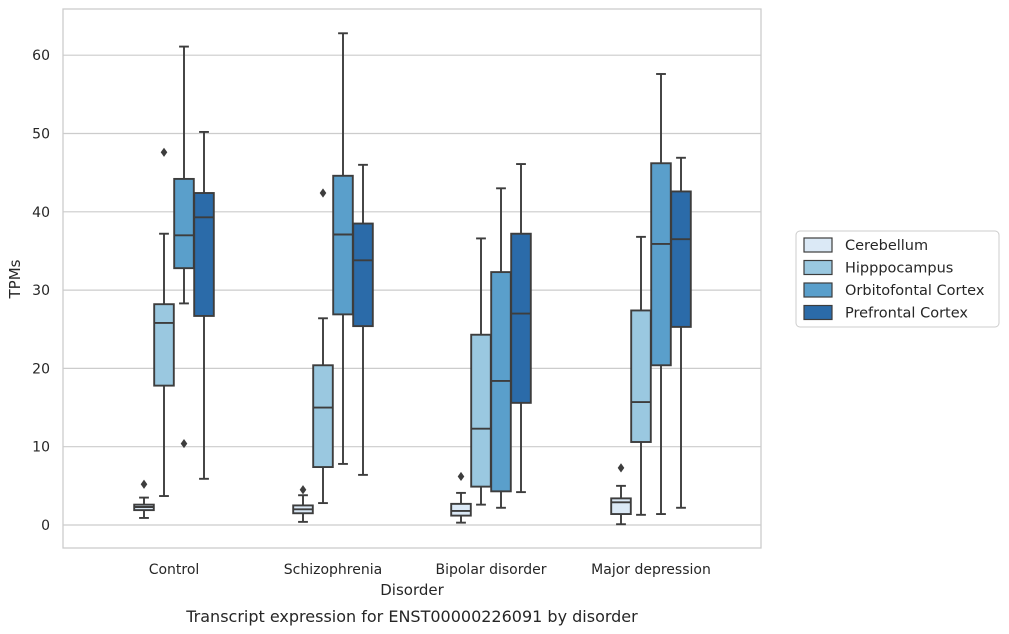 The image size is (1009, 634). I want to click on x-axis-label: Disorder, so click(412, 590).